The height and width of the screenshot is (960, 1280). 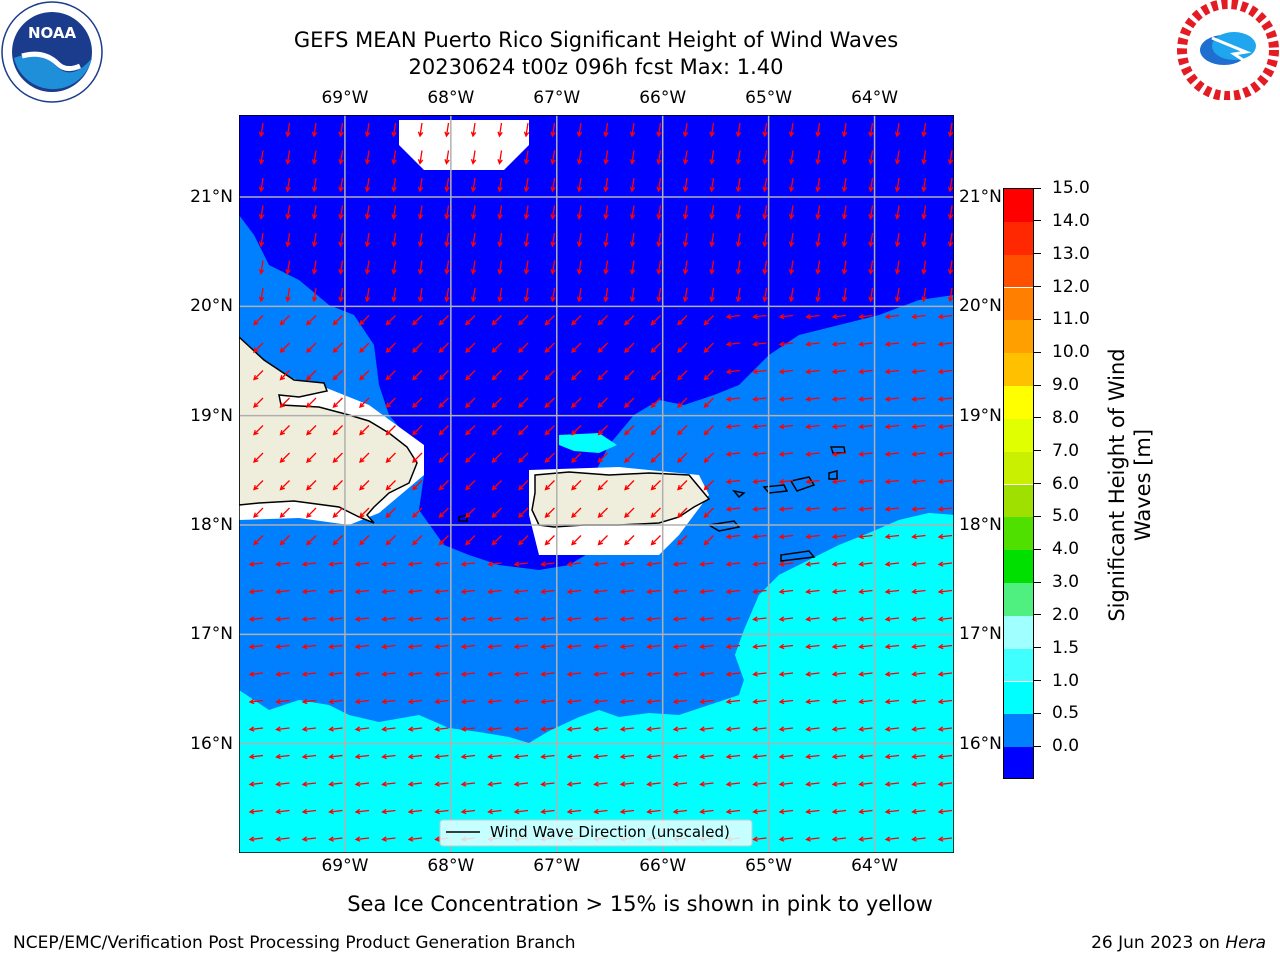 I want to click on colorbar-tick-label: 3.0, so click(x=1066, y=582).